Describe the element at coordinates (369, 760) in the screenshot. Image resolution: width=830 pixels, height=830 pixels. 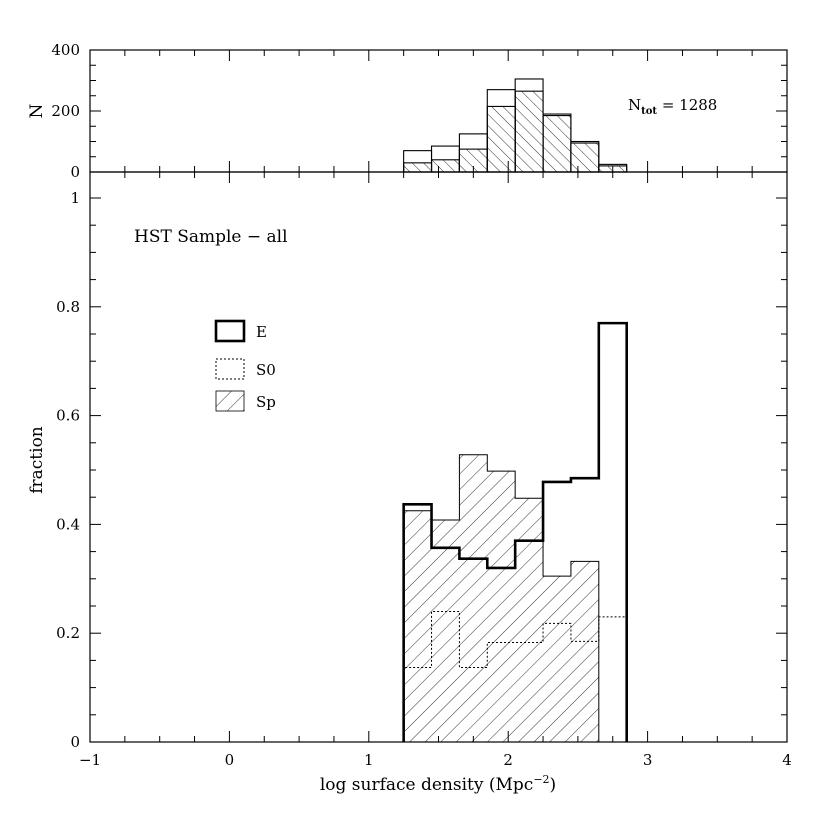
I see `x-tick-label: 1` at that location.